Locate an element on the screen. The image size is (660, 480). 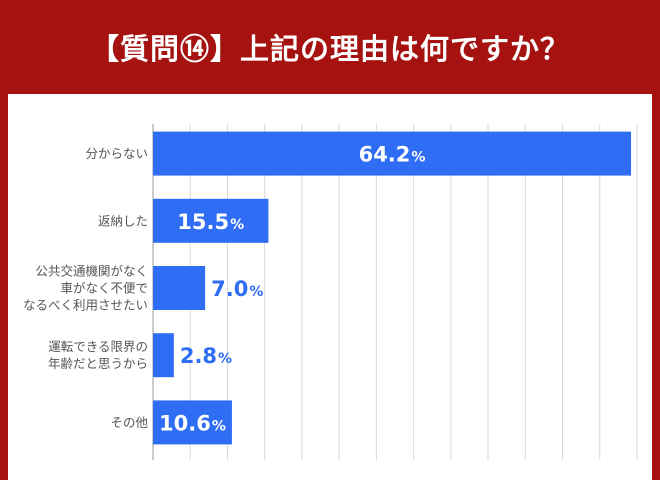
category-label-line: 運転できる限界の is located at coordinates (98, 346).